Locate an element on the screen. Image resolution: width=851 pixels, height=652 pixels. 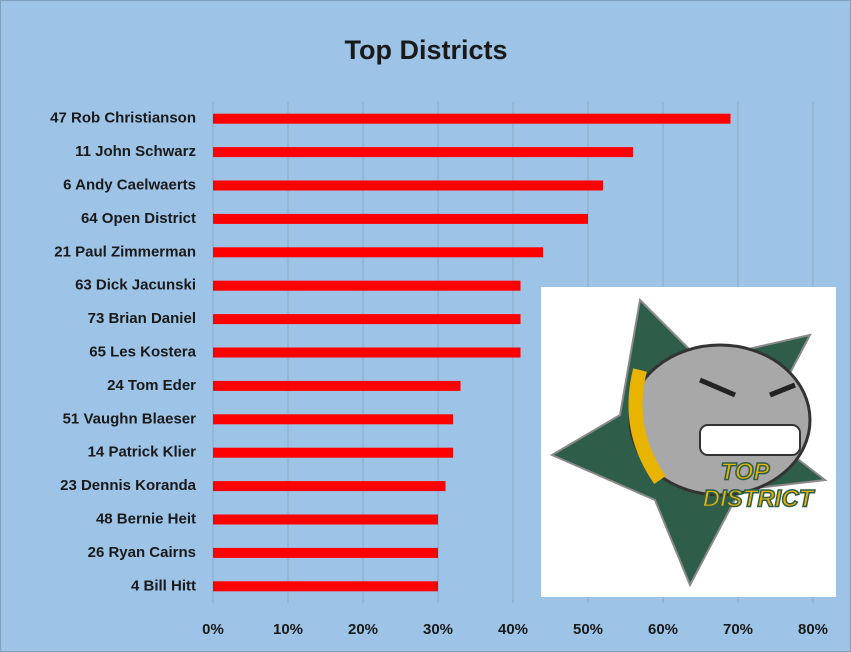
y-tick-label: 11 John Schwarz is located at coordinates (135, 151).